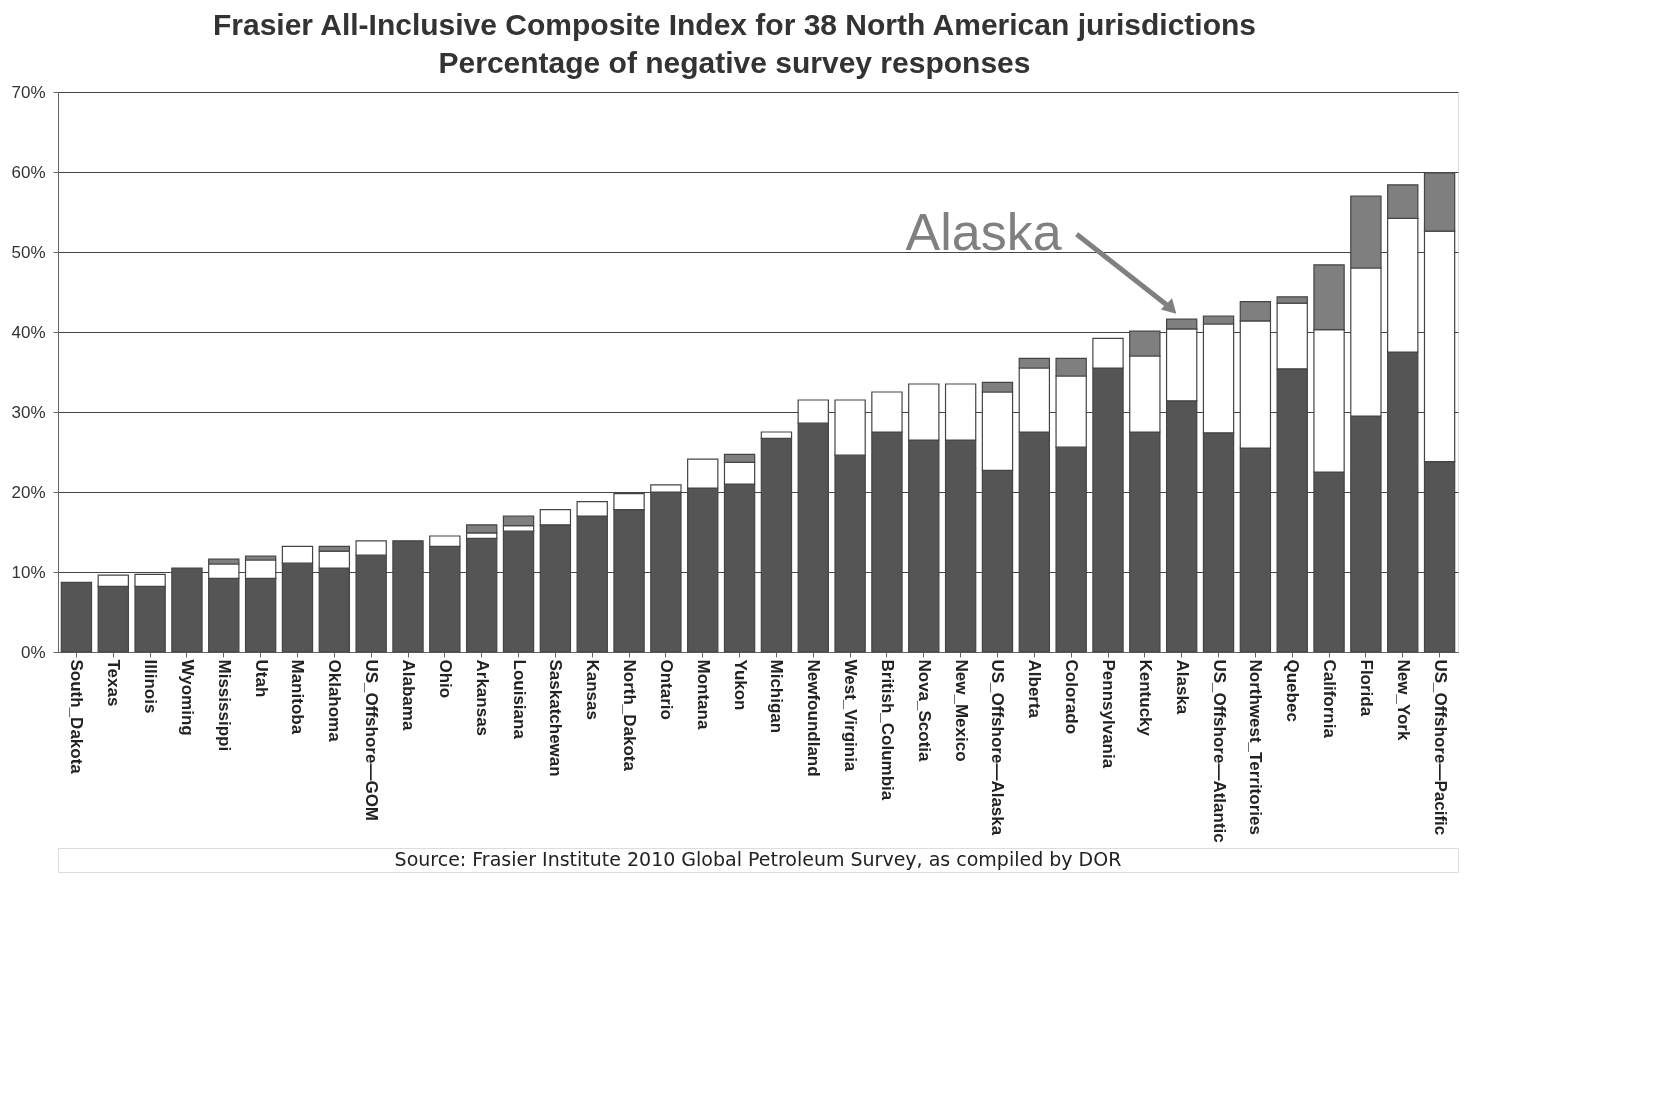  I want to click on y-tick-label: 60%, so click(28, 172).